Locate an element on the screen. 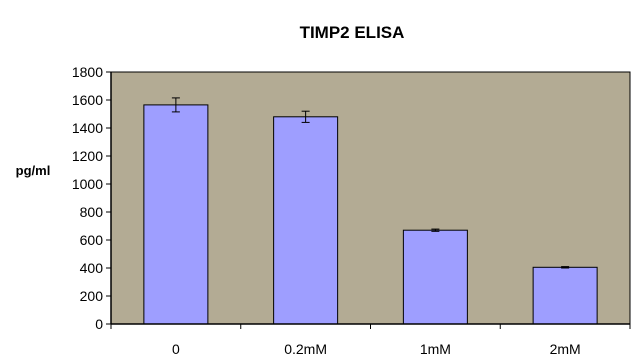 This screenshot has width=632, height=354. bar-2mM is located at coordinates (565, 295).